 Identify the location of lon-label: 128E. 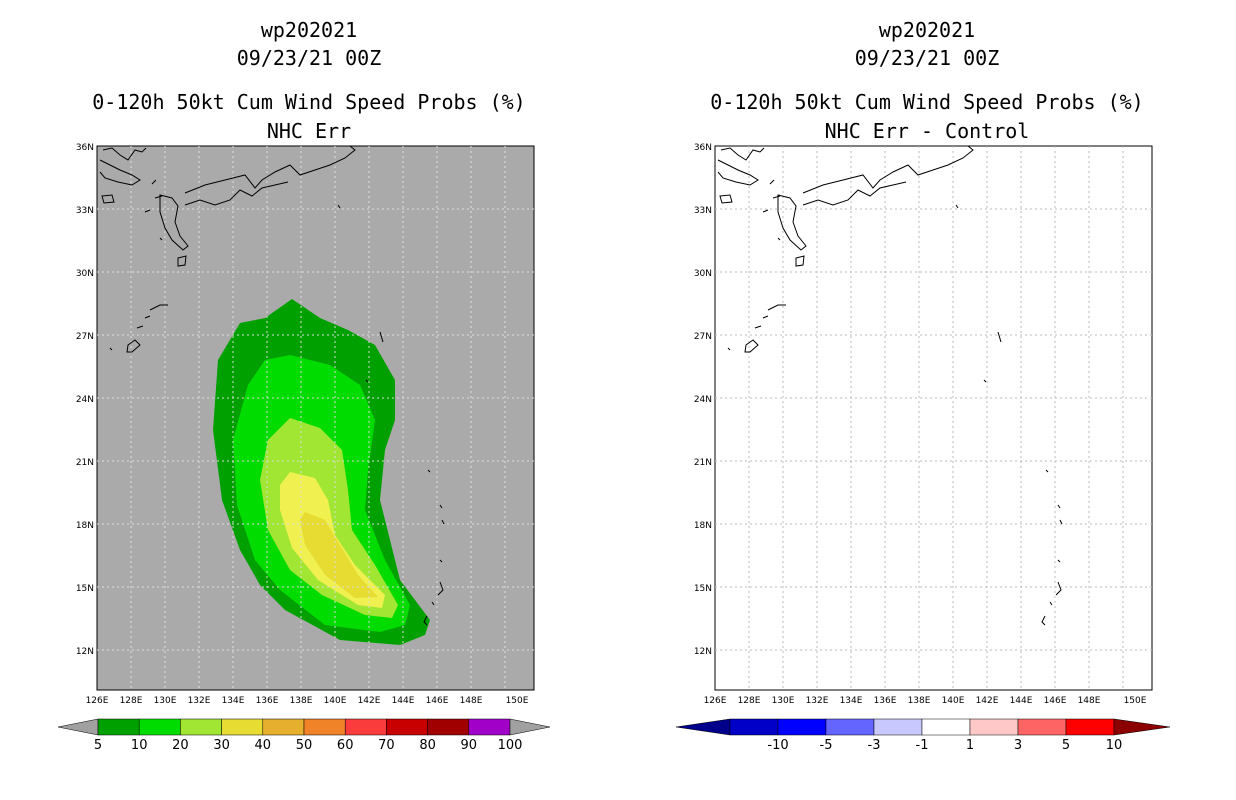
(131, 701).